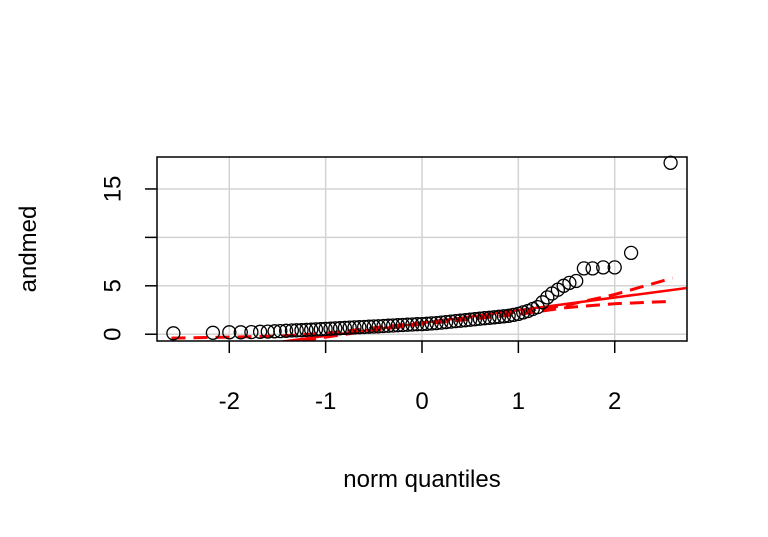 The image size is (768, 537). I want to click on y-tick-label: 0, so click(112, 334).